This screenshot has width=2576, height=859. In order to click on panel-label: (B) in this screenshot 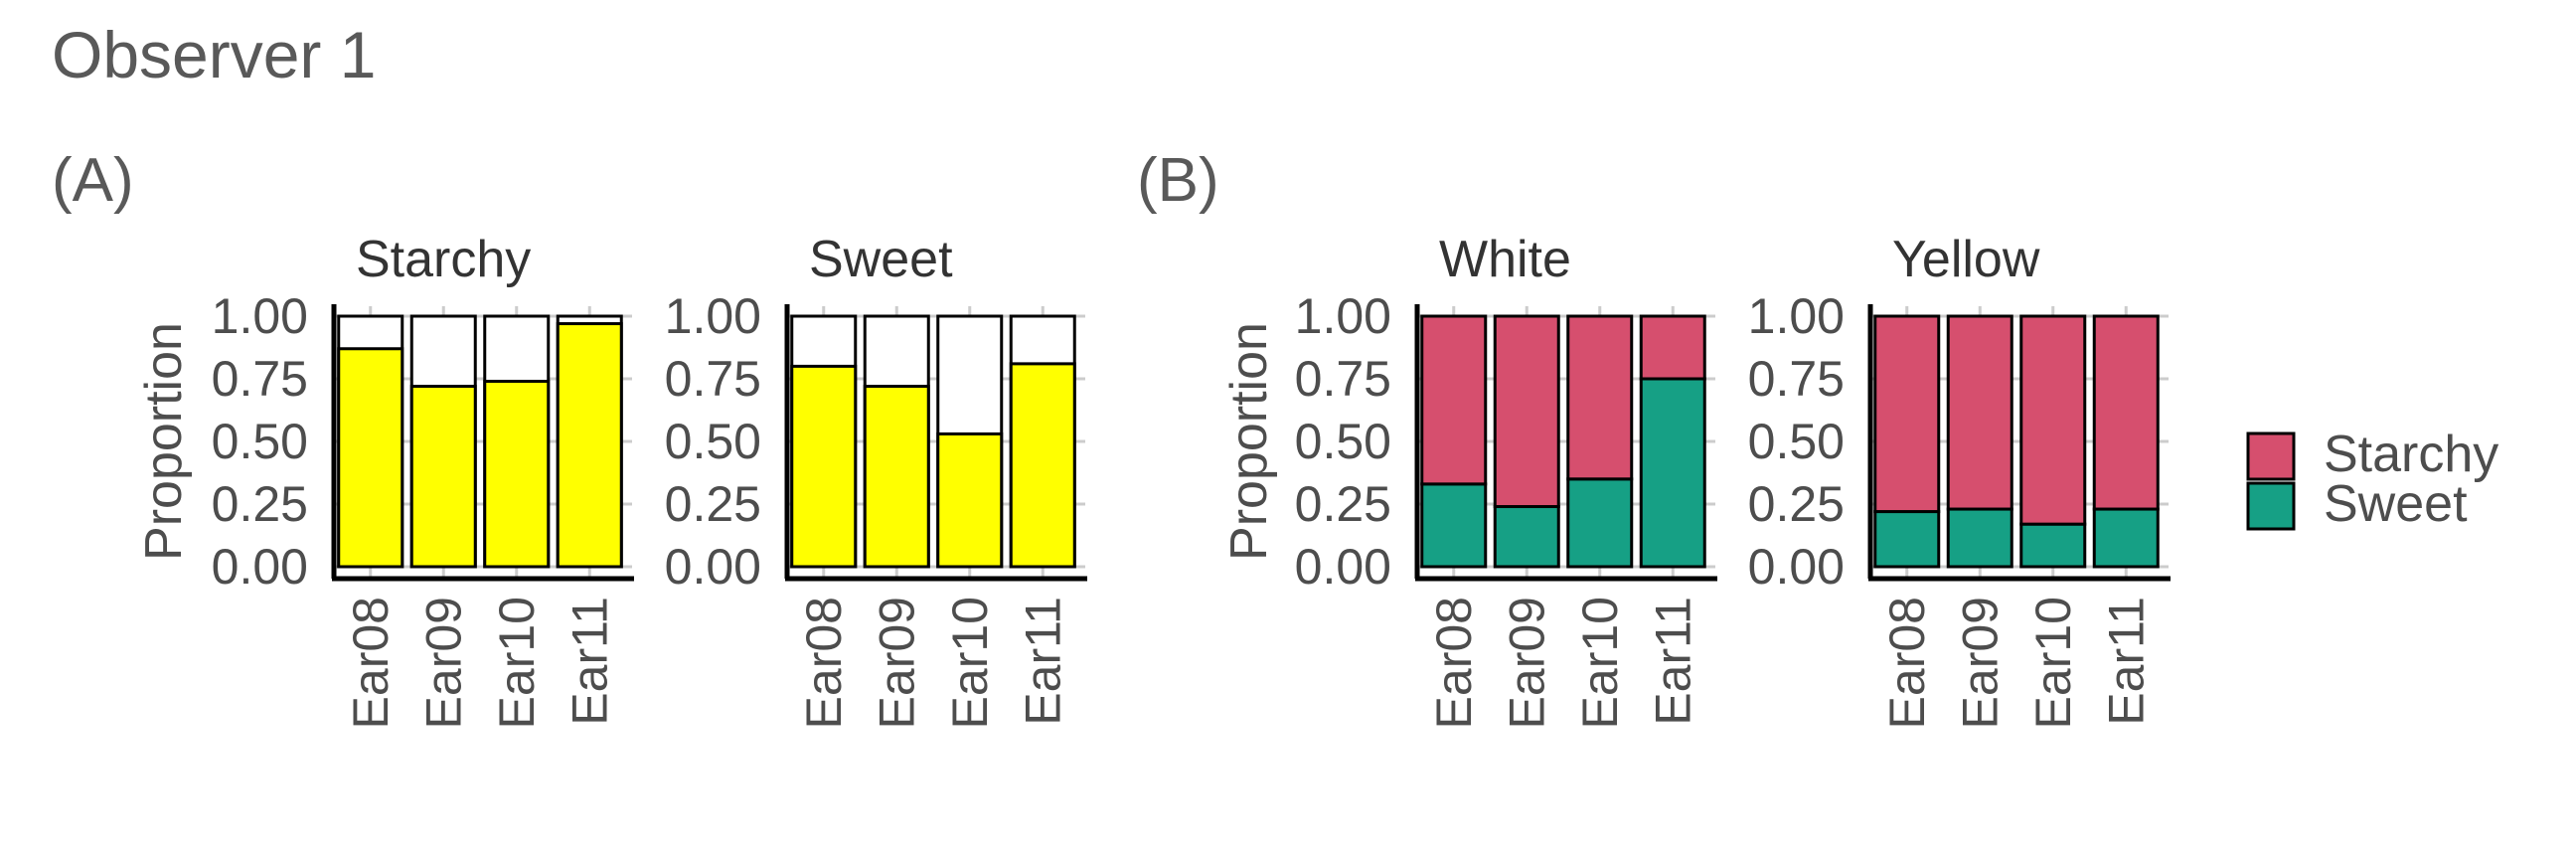, I will do `click(1178, 180)`.